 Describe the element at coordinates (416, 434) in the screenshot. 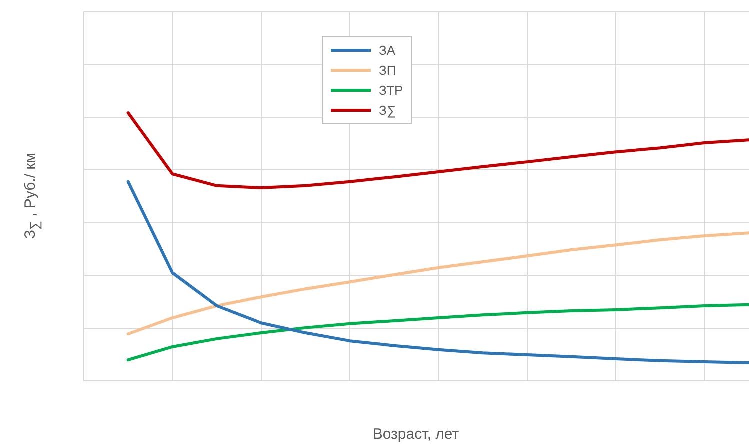

I see `x-axis-title: Возраст, лет` at that location.